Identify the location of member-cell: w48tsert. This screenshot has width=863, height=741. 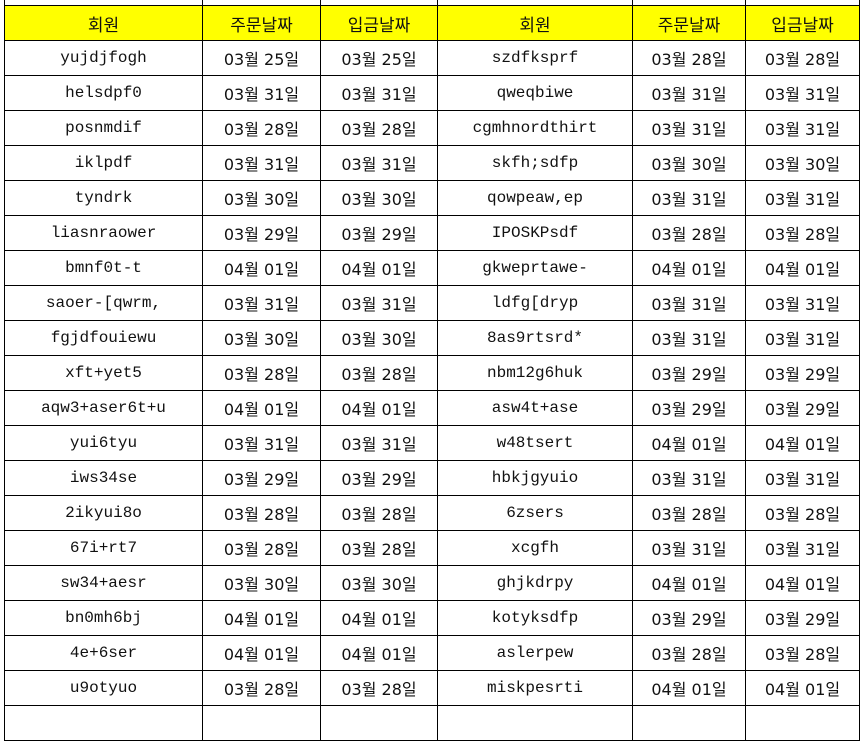
(535, 443).